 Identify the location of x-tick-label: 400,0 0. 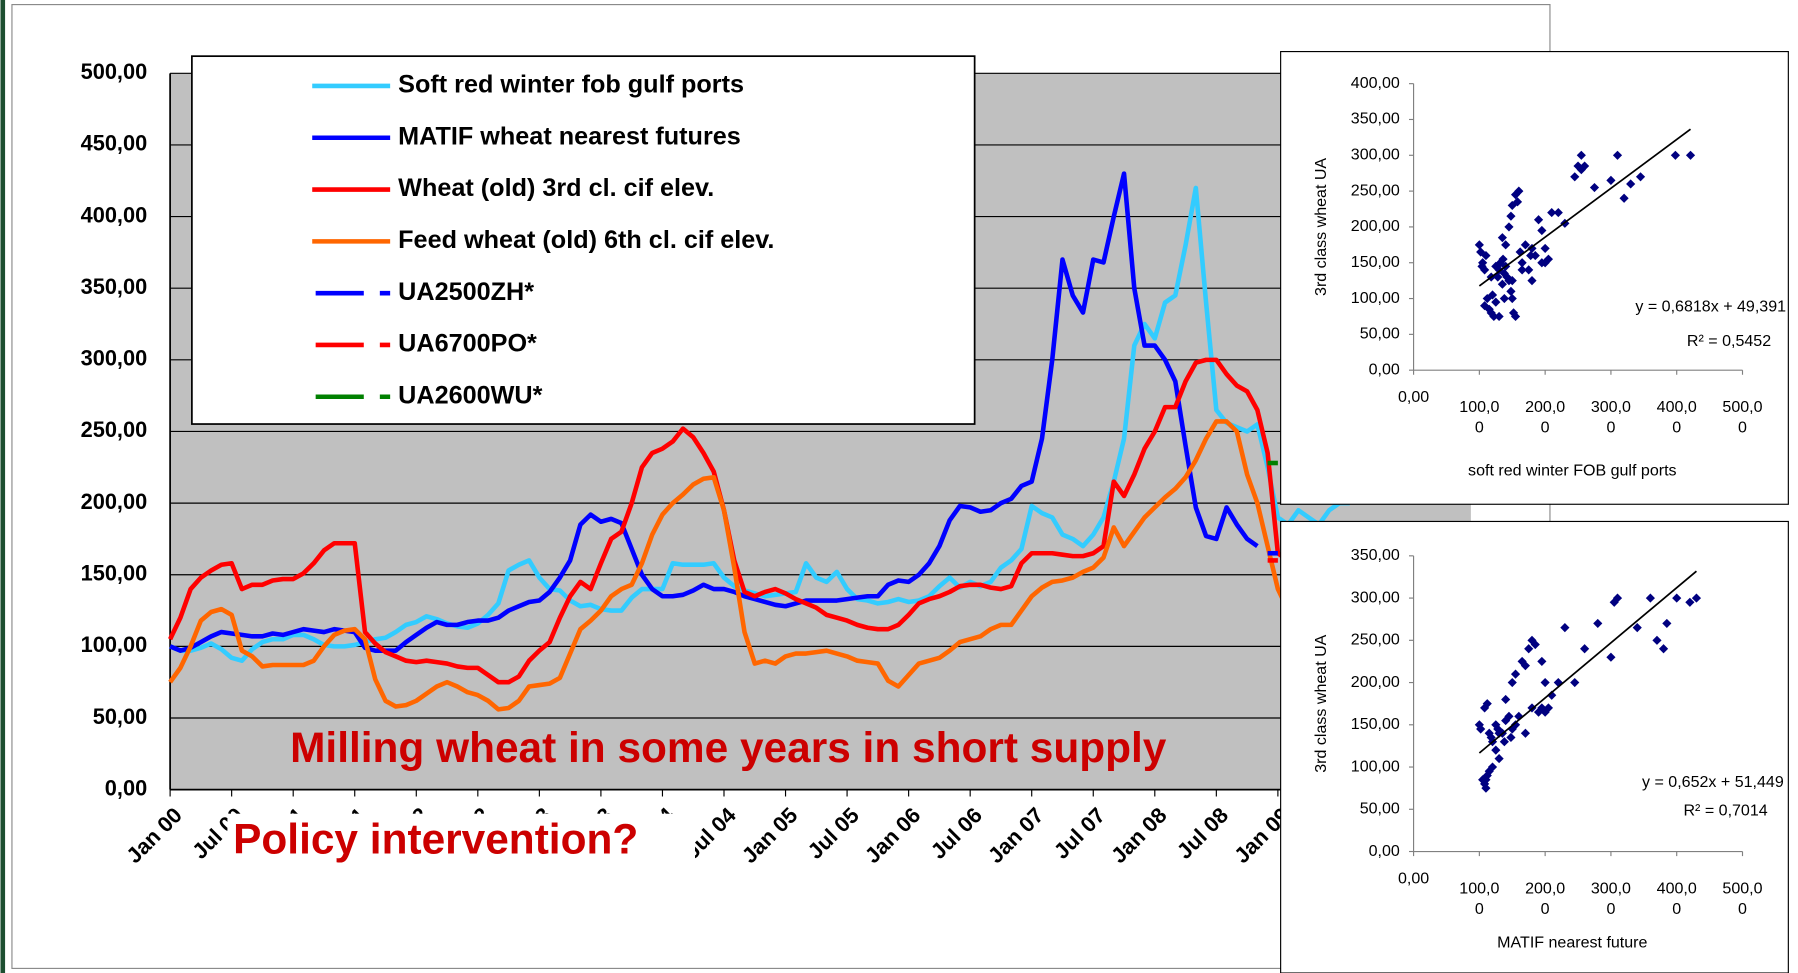
(1677, 417).